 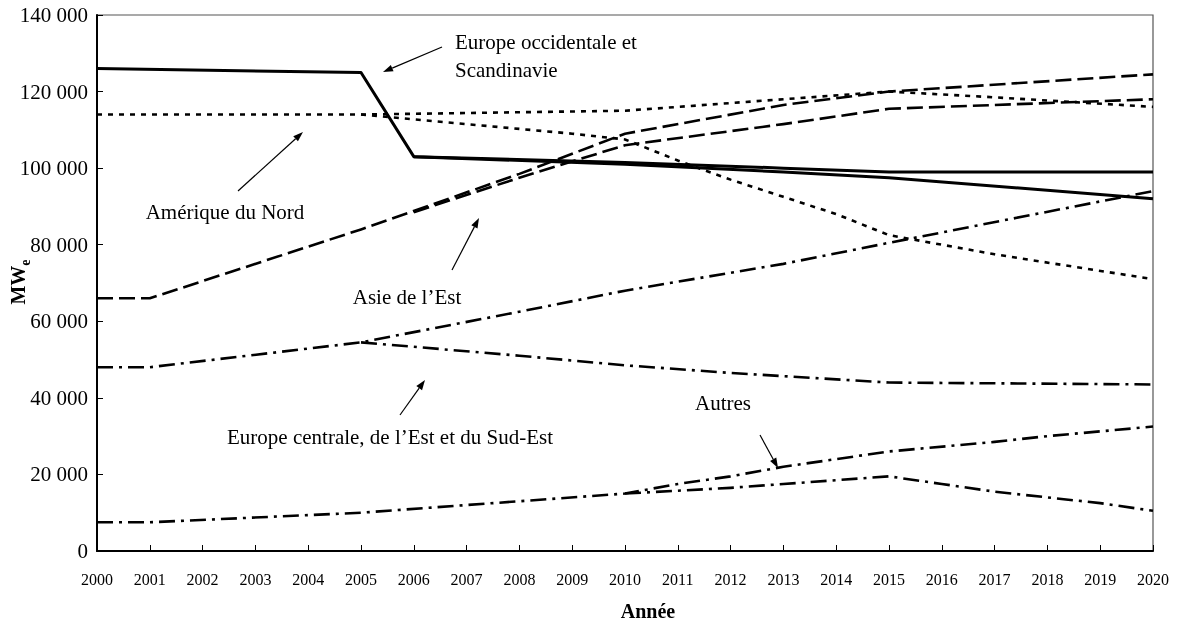 What do you see at coordinates (1047, 579) in the screenshot?
I see `x-tick-label: 2018` at bounding box center [1047, 579].